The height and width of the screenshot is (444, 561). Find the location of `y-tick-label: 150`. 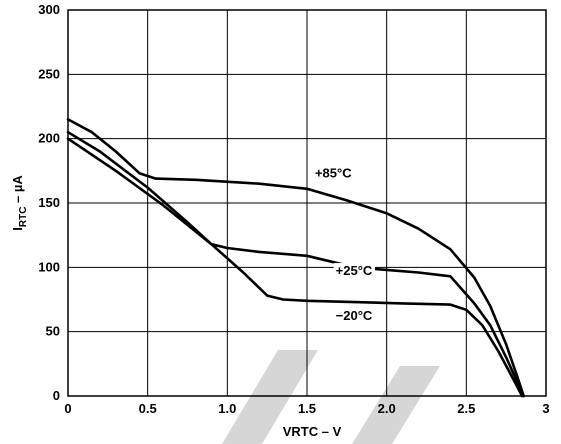

y-tick-label: 150 is located at coordinates (49, 202).